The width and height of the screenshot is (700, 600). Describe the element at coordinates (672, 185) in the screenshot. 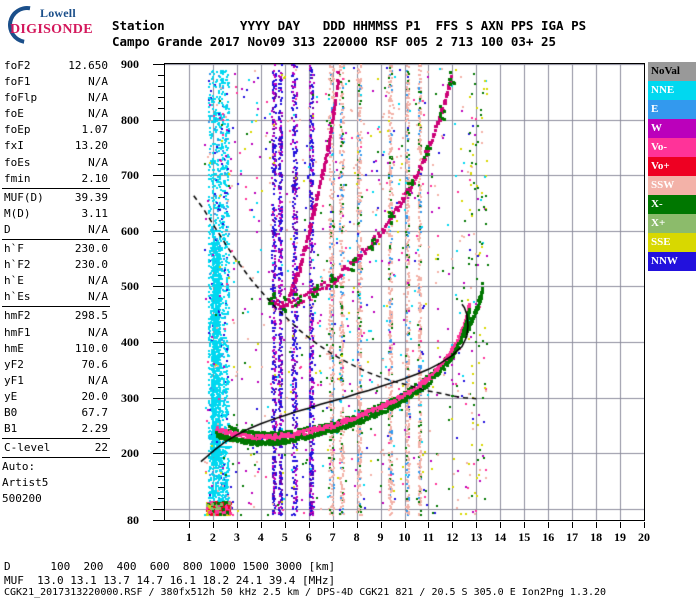

I see `legend-item-ssw: SSW` at that location.